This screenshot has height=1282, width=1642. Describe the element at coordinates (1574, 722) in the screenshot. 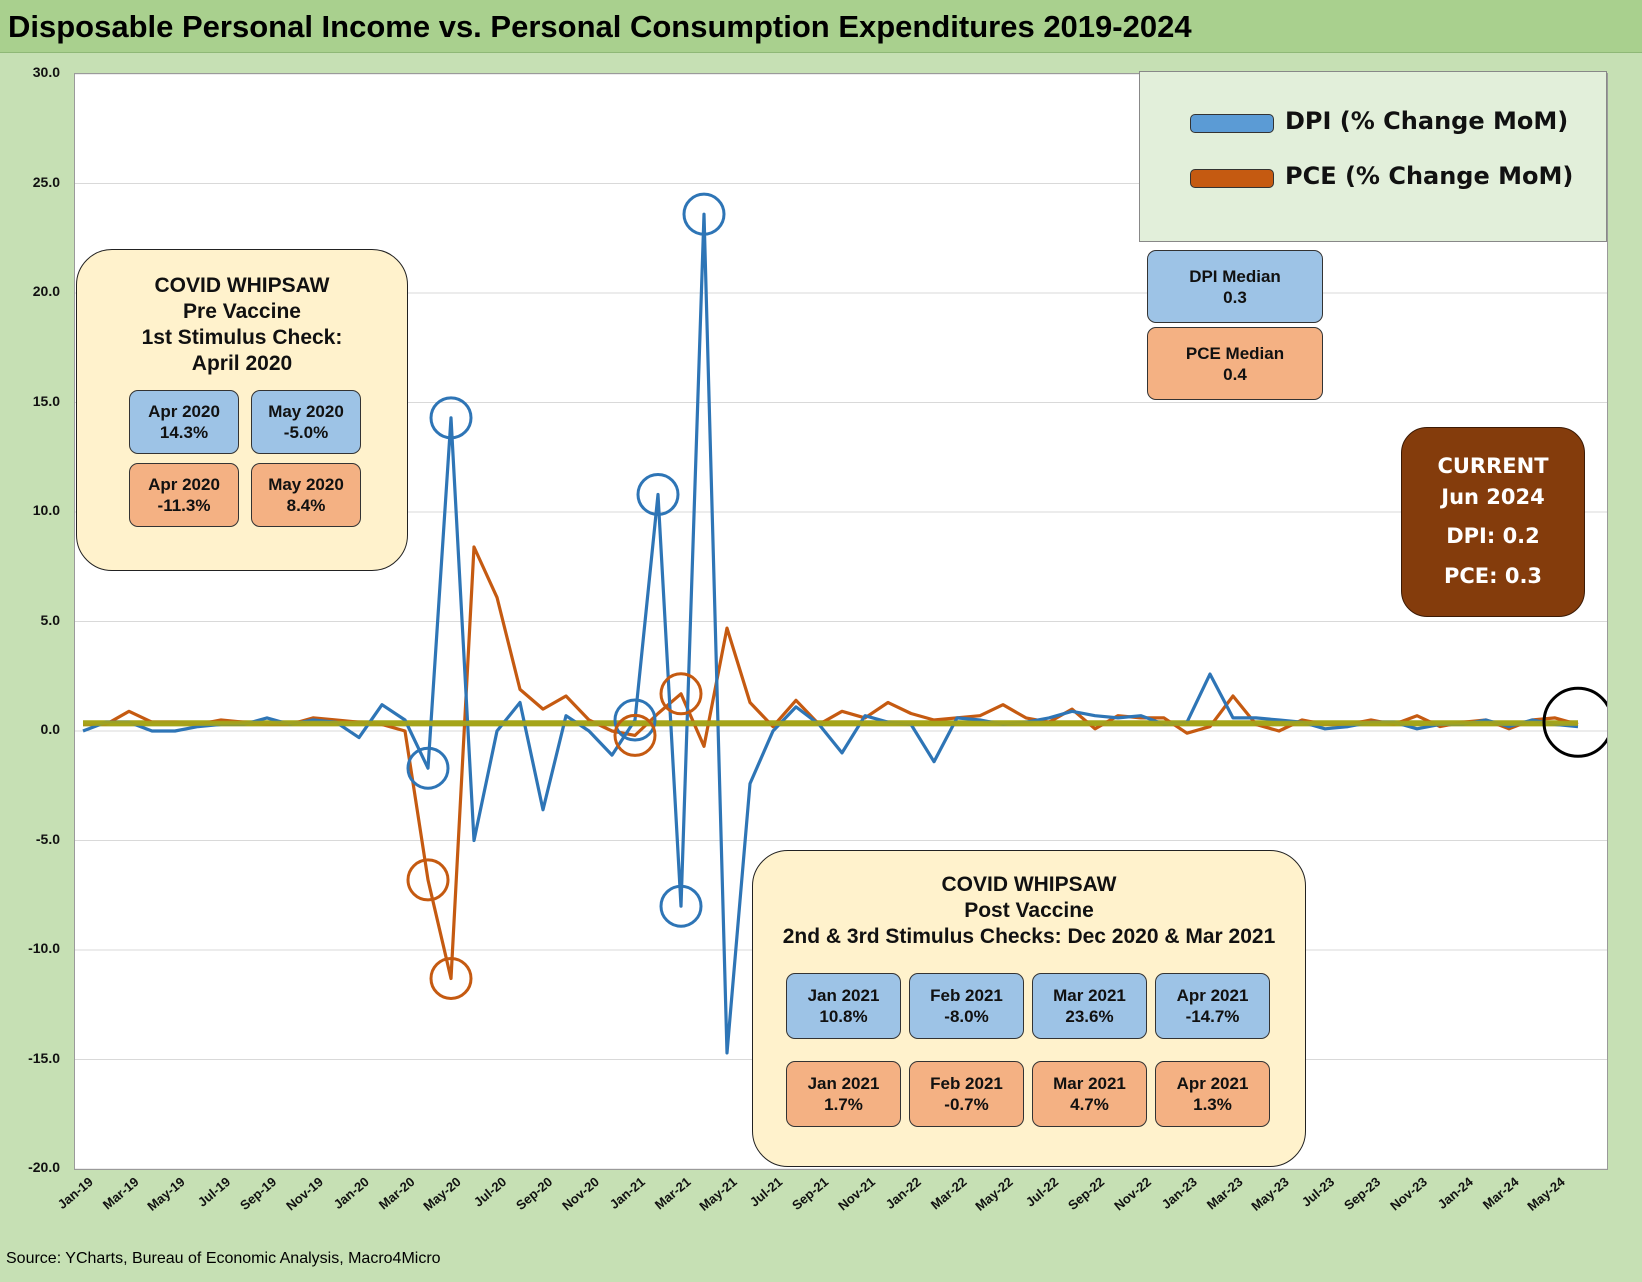

I see `current-highlight-circle` at that location.